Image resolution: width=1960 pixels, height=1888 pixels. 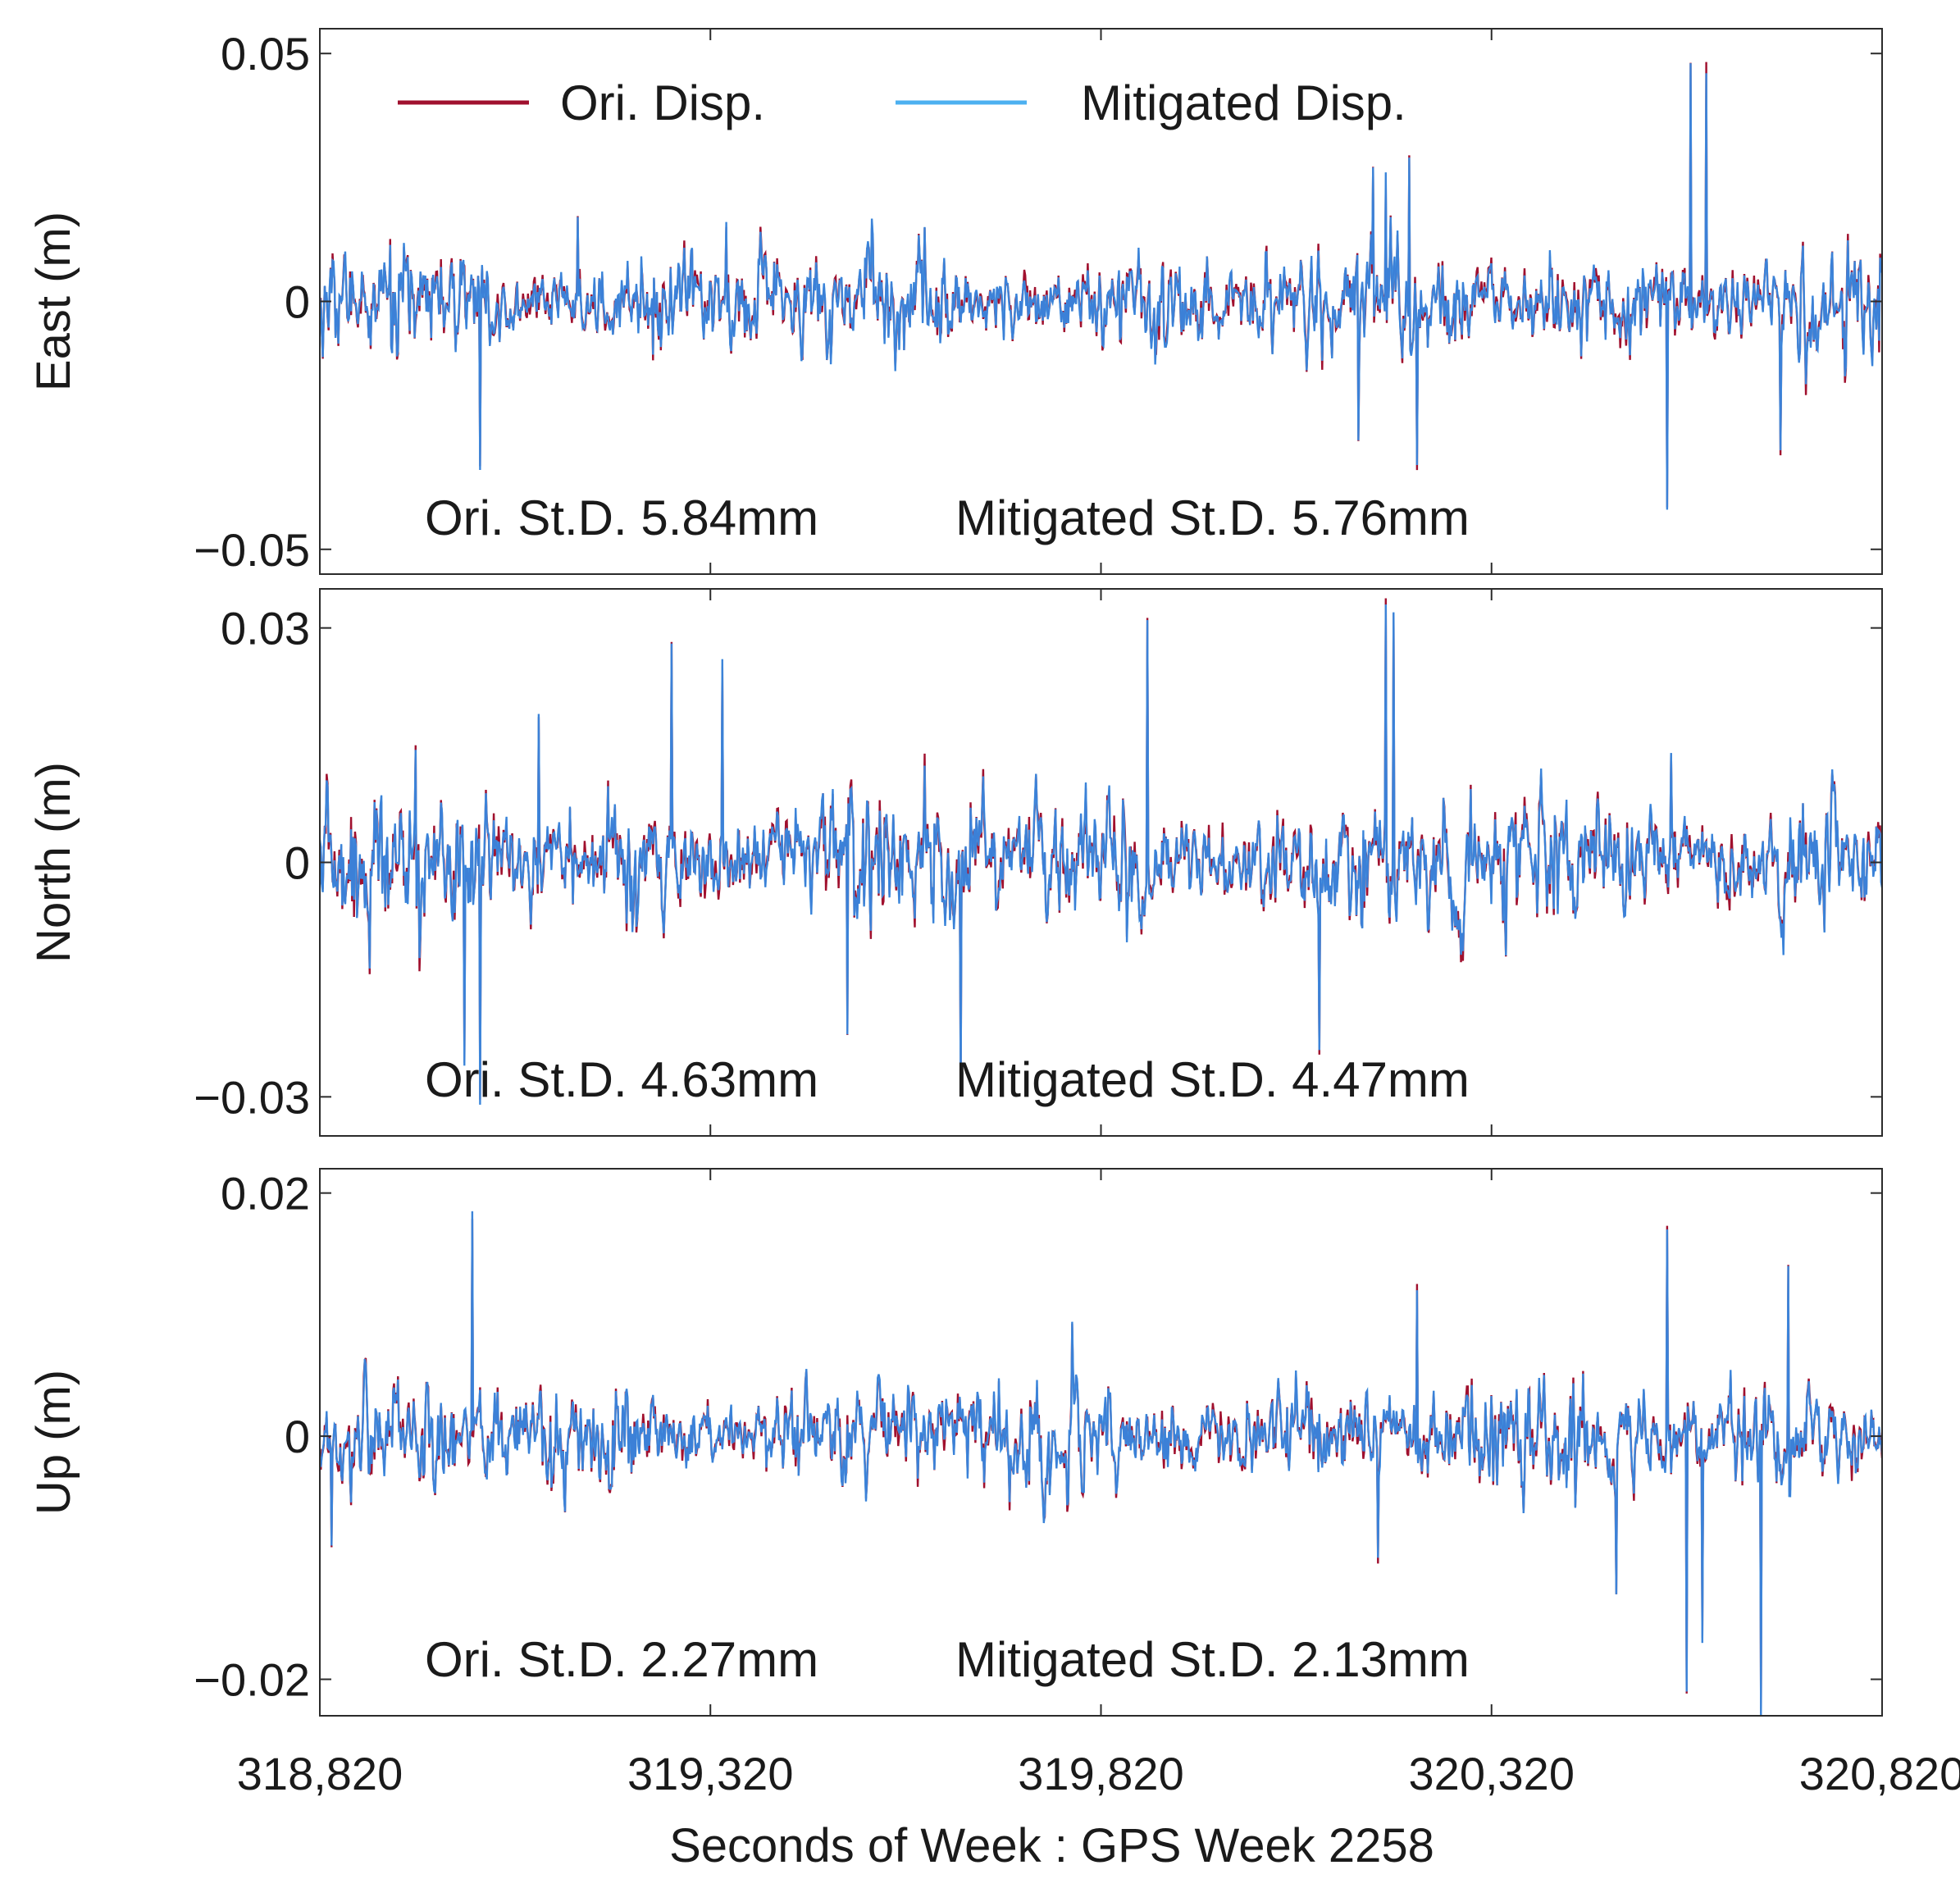 I want to click on xtick-label-1: 319,320, so click(x=710, y=1774).